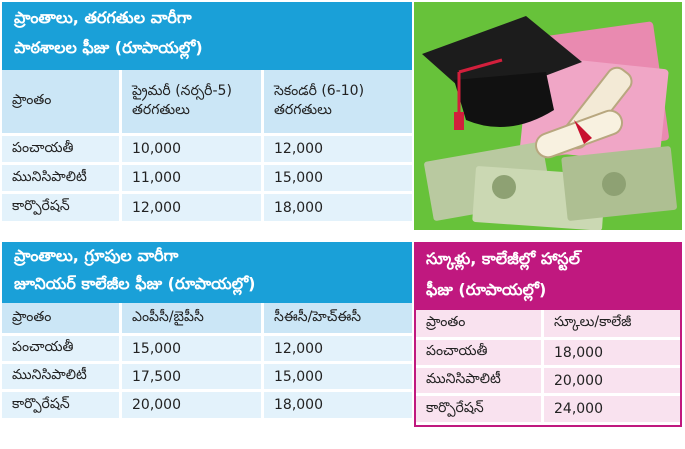 The width and height of the screenshot is (685, 449). What do you see at coordinates (612, 410) in the screenshot?
I see `table-cell: 24,000` at bounding box center [612, 410].